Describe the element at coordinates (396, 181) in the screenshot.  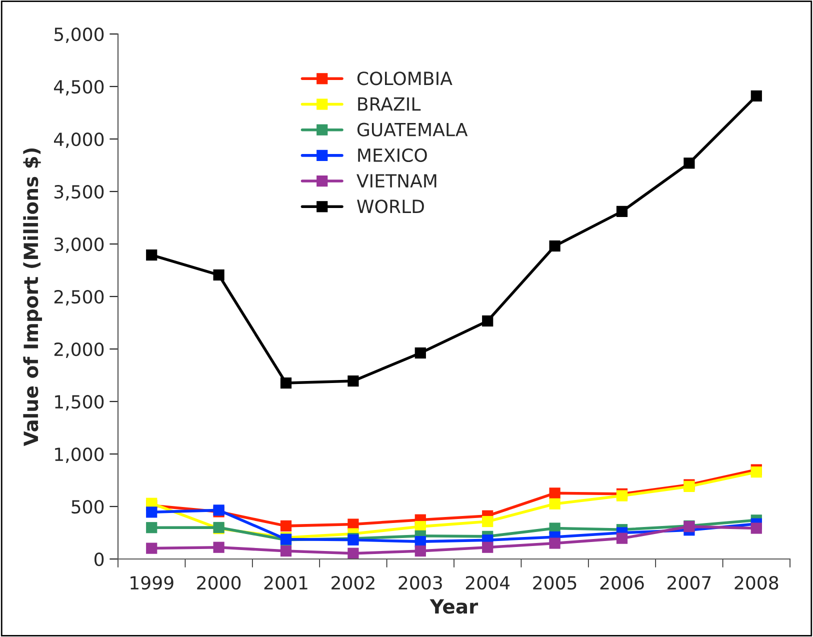
I see `legend-label: VIETNAM` at that location.